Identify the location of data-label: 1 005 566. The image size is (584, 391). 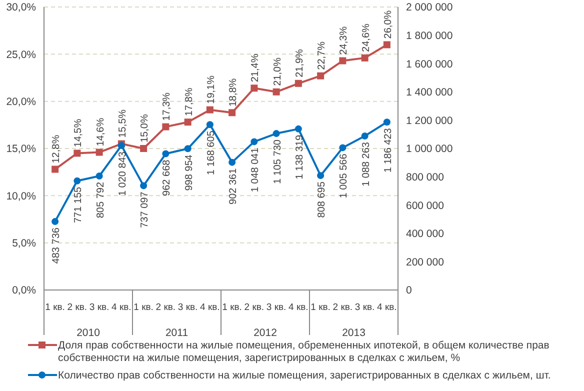
(344, 175).